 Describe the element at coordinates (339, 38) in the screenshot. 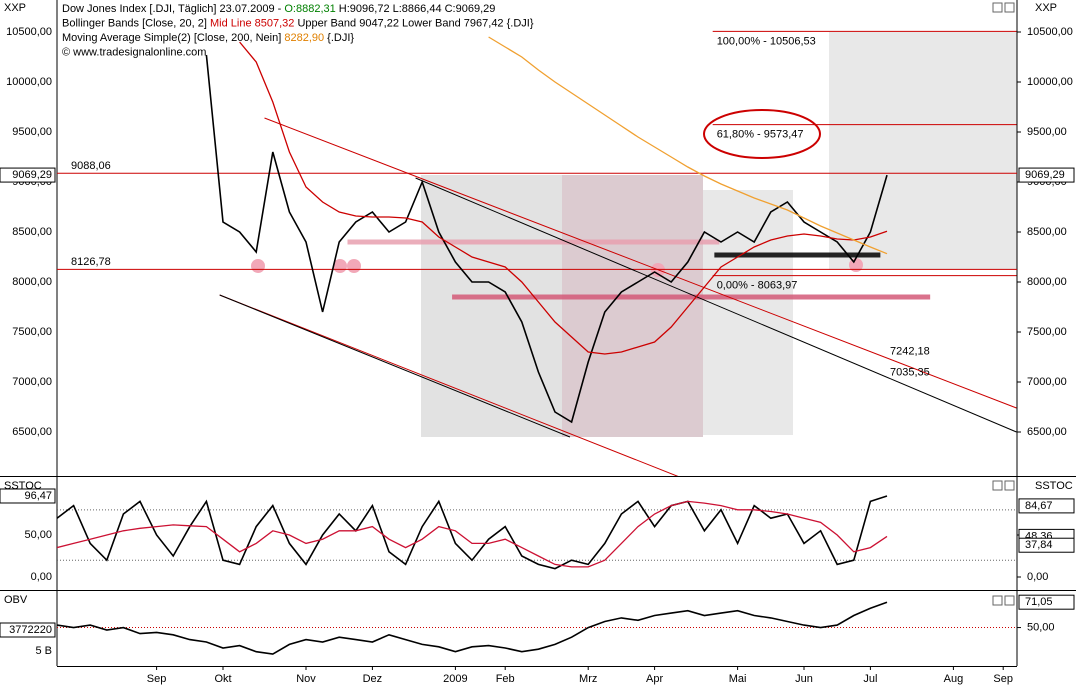

I see `legend-text: {.DJI}` at that location.